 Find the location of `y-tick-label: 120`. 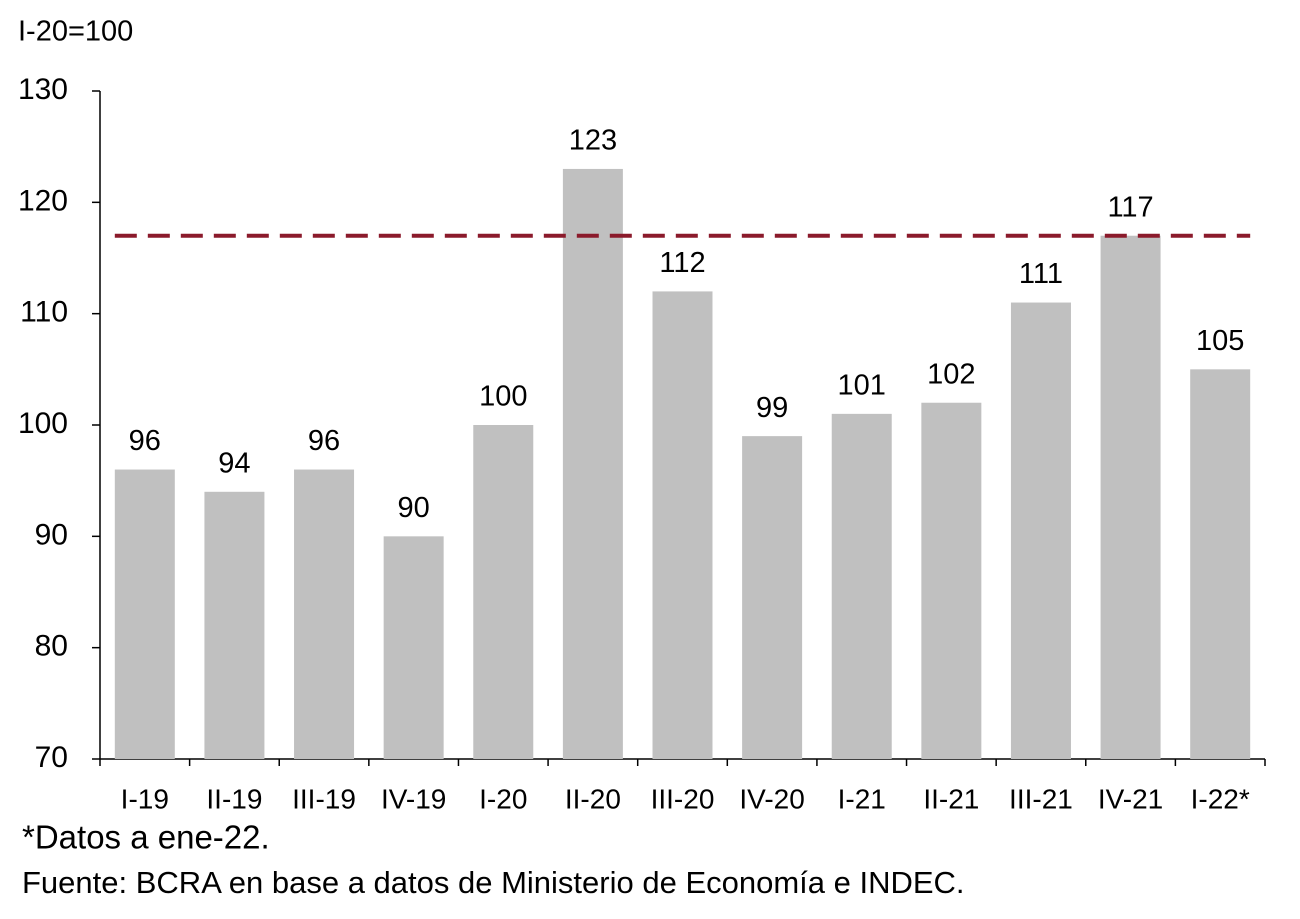

y-tick-label: 120 is located at coordinates (43, 200).